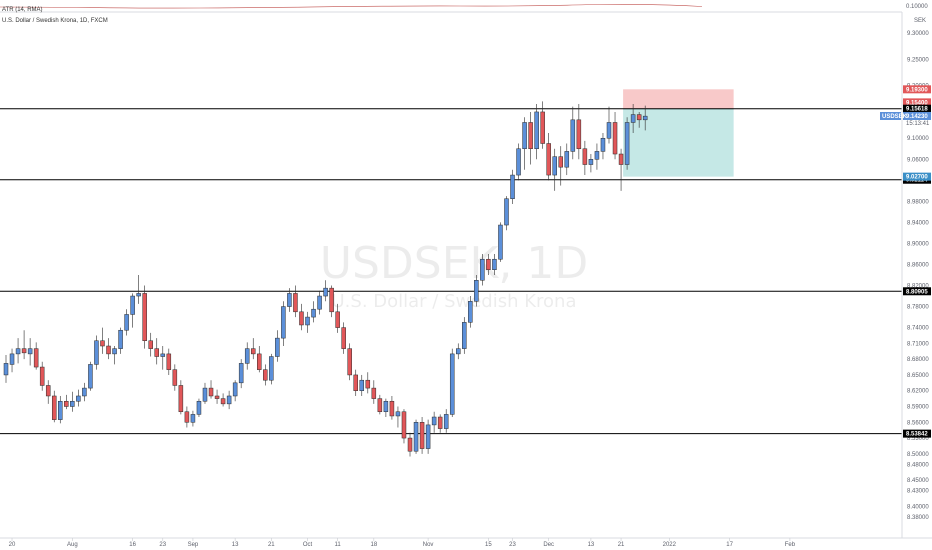 The image size is (932, 550). What do you see at coordinates (678, 142) in the screenshot?
I see `take-profit-zone` at bounding box center [678, 142].